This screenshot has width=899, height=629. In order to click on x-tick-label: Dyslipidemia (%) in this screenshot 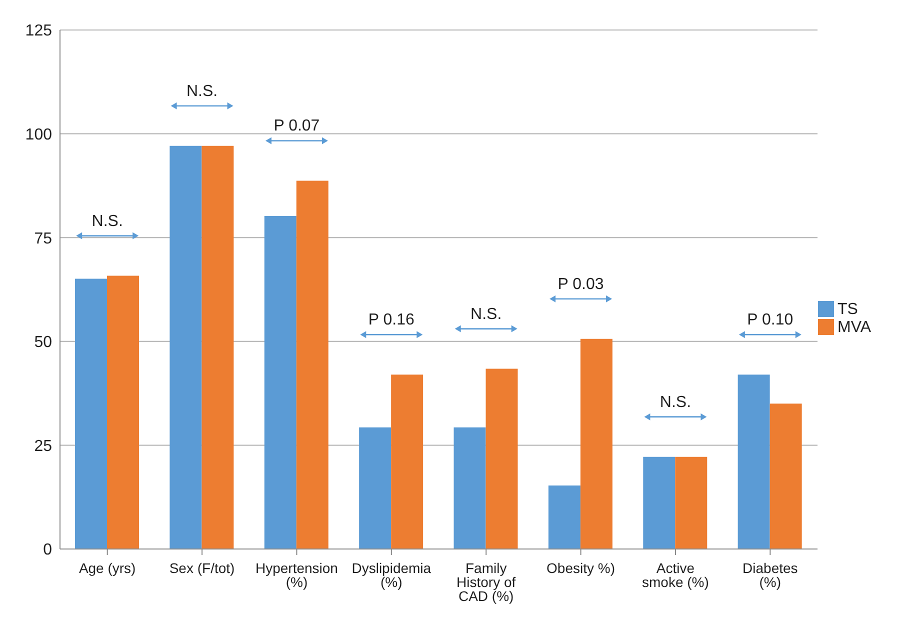, I will do `click(392, 575)`.